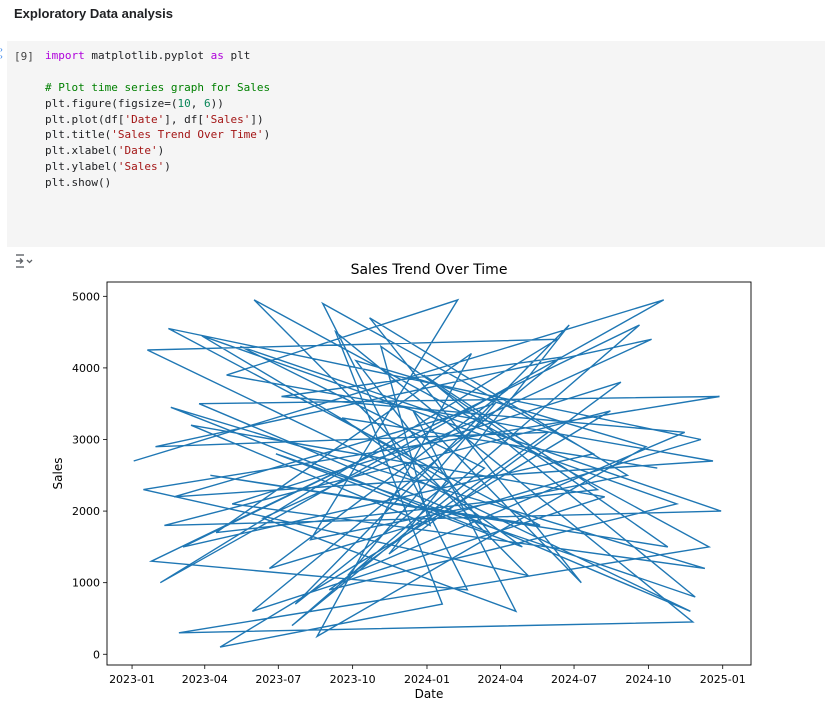 The height and width of the screenshot is (705, 825). Describe the element at coordinates (86, 439) in the screenshot. I see `y-tick-label: 3000` at that location.